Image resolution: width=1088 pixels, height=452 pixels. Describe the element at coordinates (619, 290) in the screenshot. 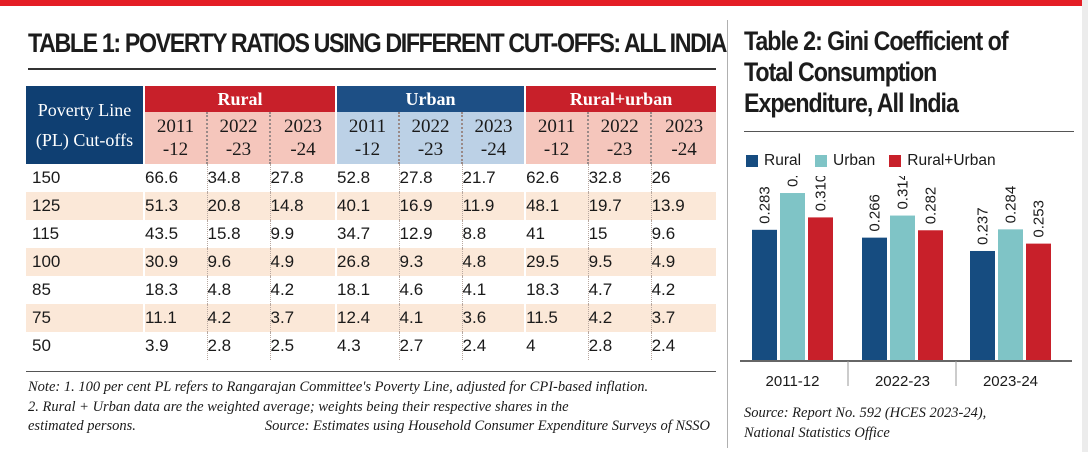

I see `table-cell: 4.7` at that location.